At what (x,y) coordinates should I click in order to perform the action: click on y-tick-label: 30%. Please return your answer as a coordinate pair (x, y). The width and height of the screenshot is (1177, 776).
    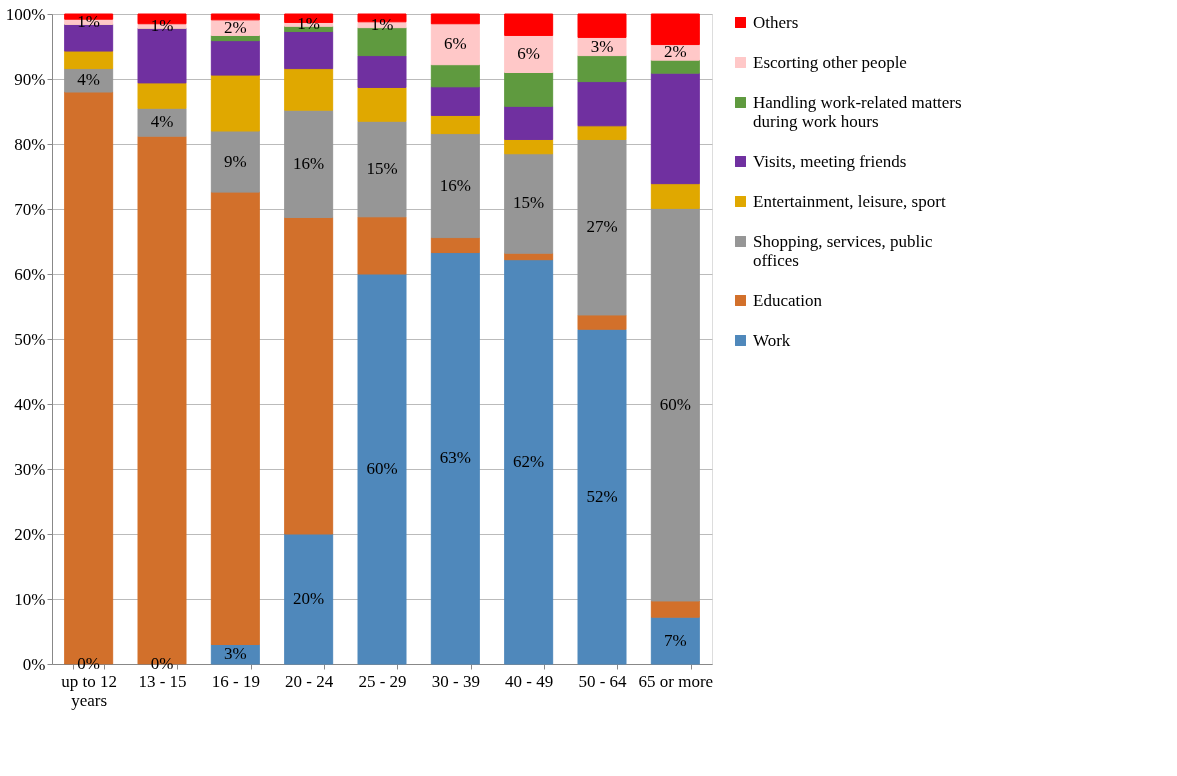
    Looking at the image, I should click on (30, 469).